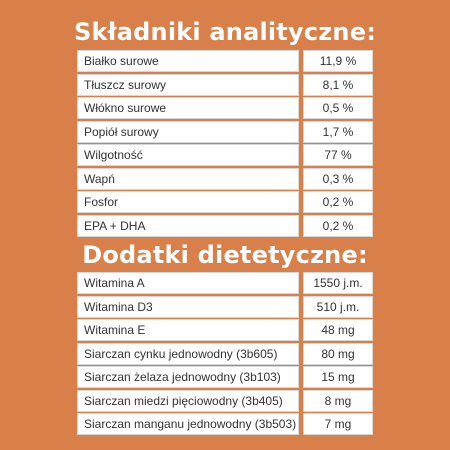 The image size is (450, 450). I want to click on table-row: Siarczan cynku jednowodny (3b605) 80 mg, so click(225, 354).